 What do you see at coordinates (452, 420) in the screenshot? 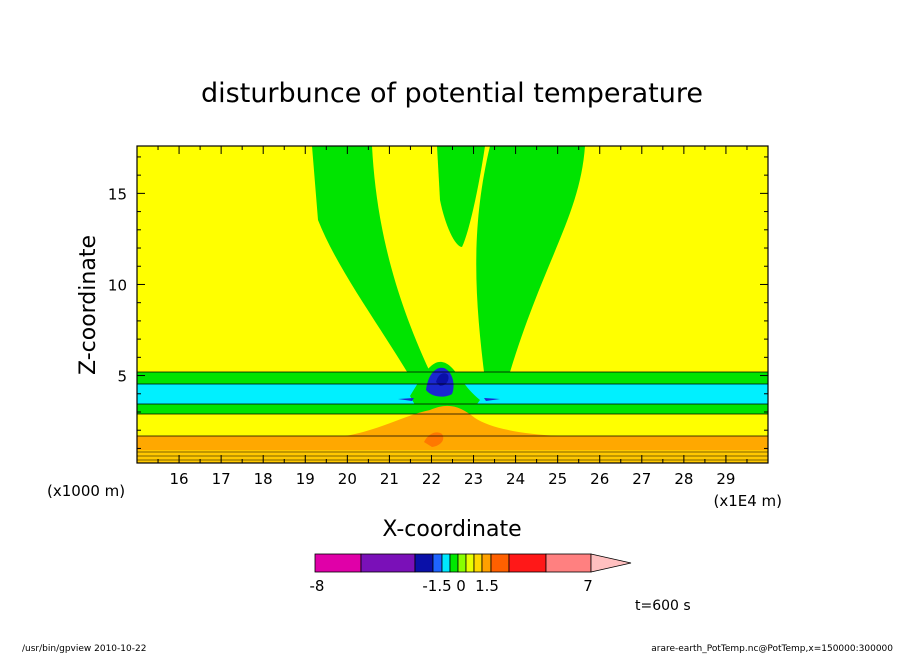
I see `orange-bump` at bounding box center [452, 420].